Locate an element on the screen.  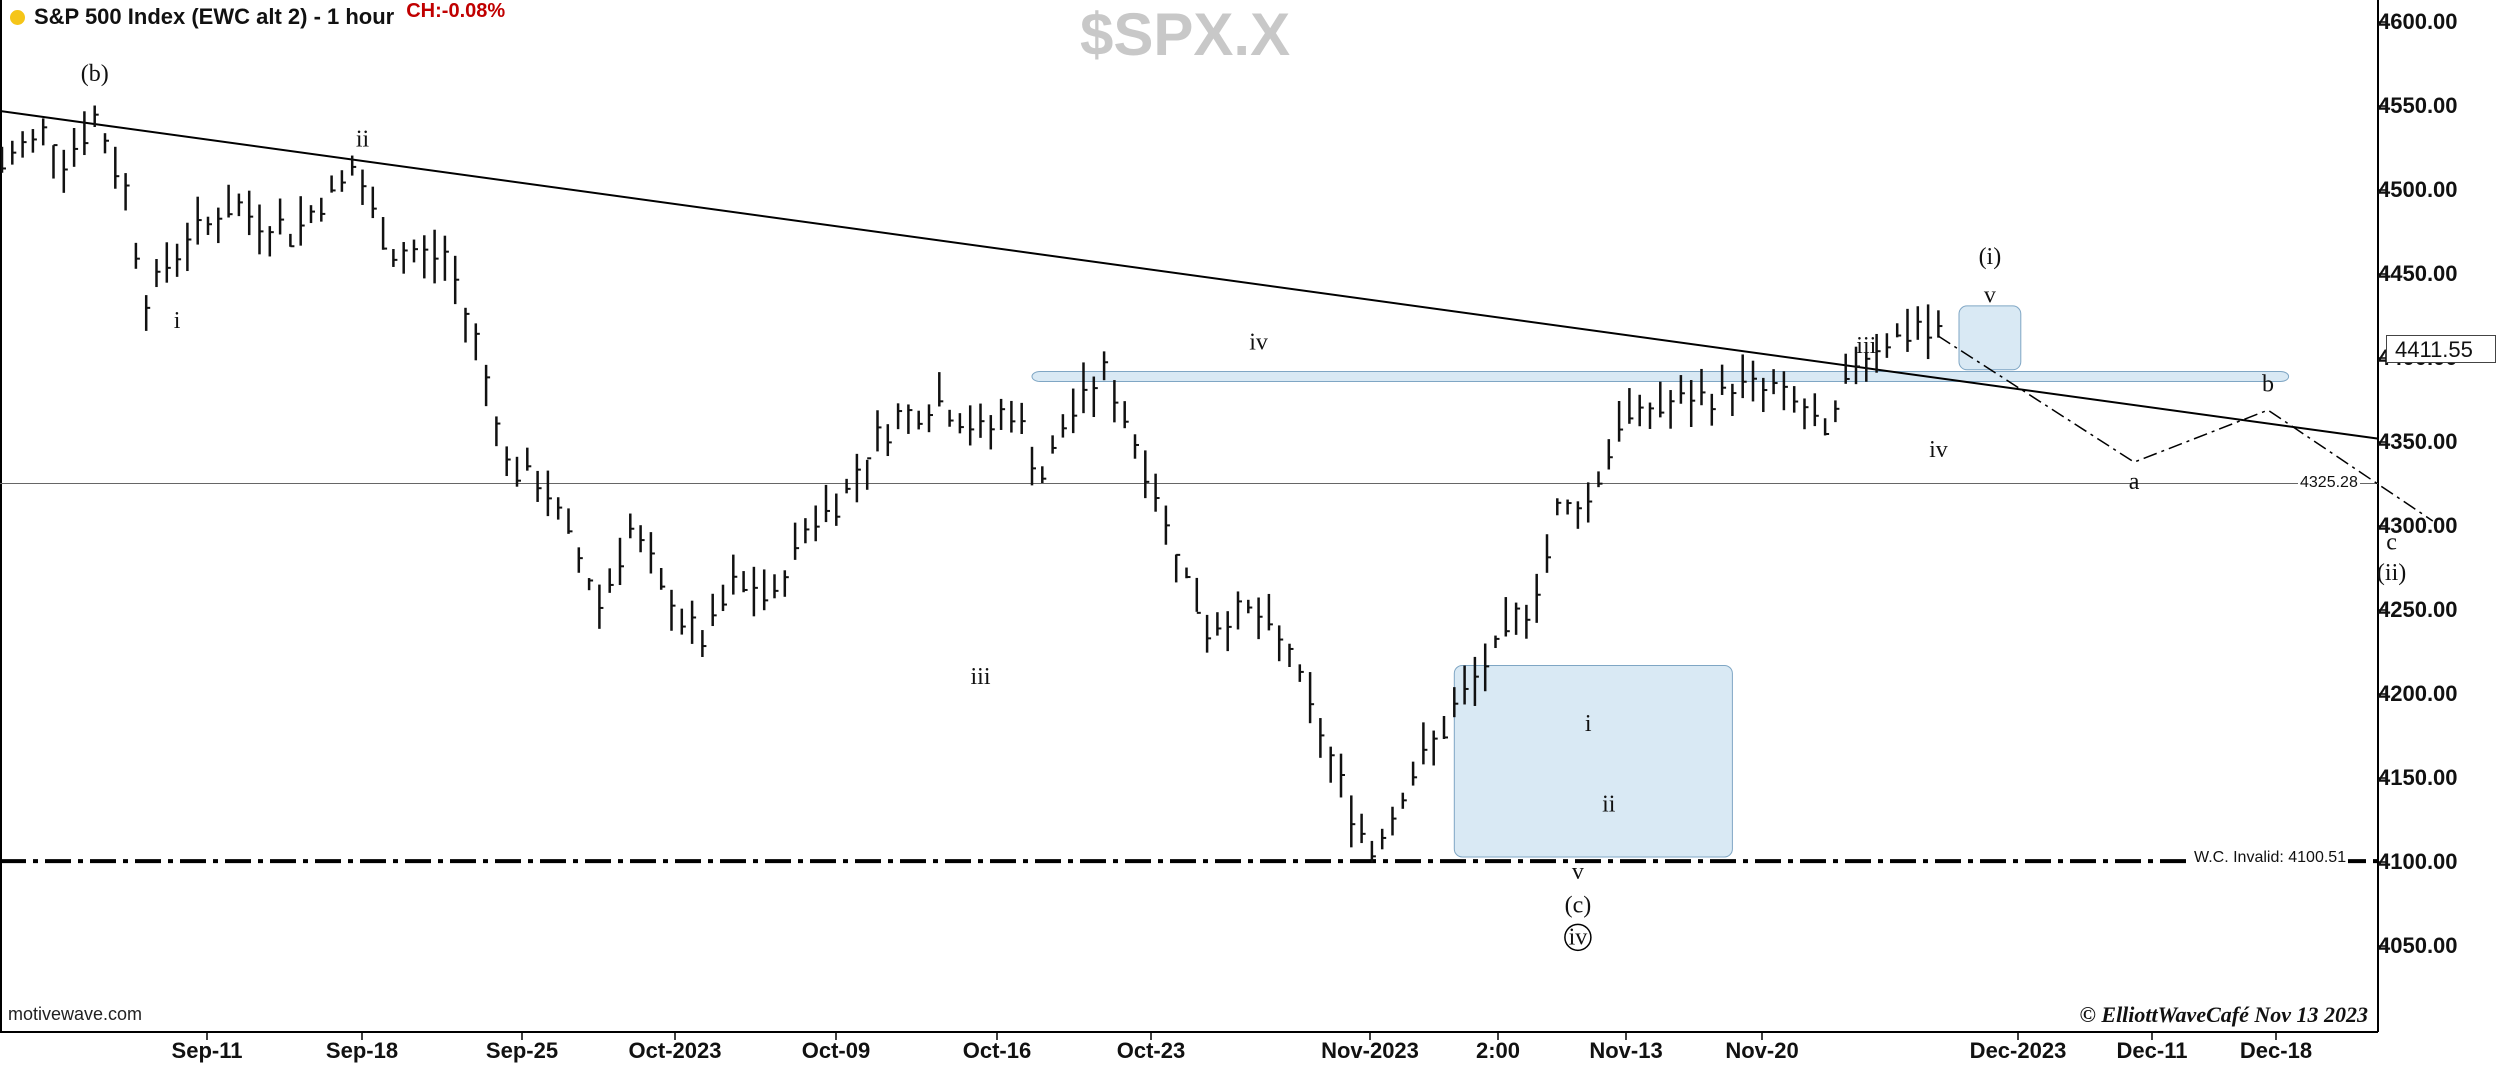
wave-label: (b) is located at coordinates (95, 74).